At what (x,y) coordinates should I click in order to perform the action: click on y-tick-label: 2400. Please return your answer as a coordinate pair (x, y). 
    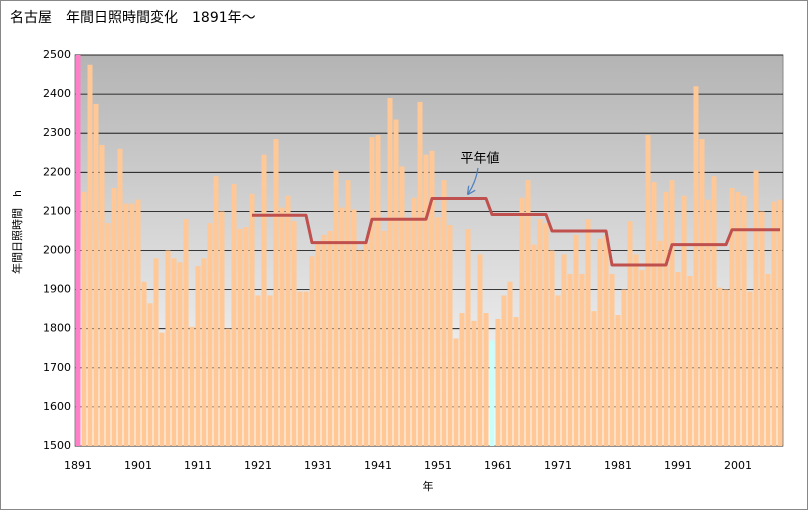
    Looking at the image, I should click on (57, 93).